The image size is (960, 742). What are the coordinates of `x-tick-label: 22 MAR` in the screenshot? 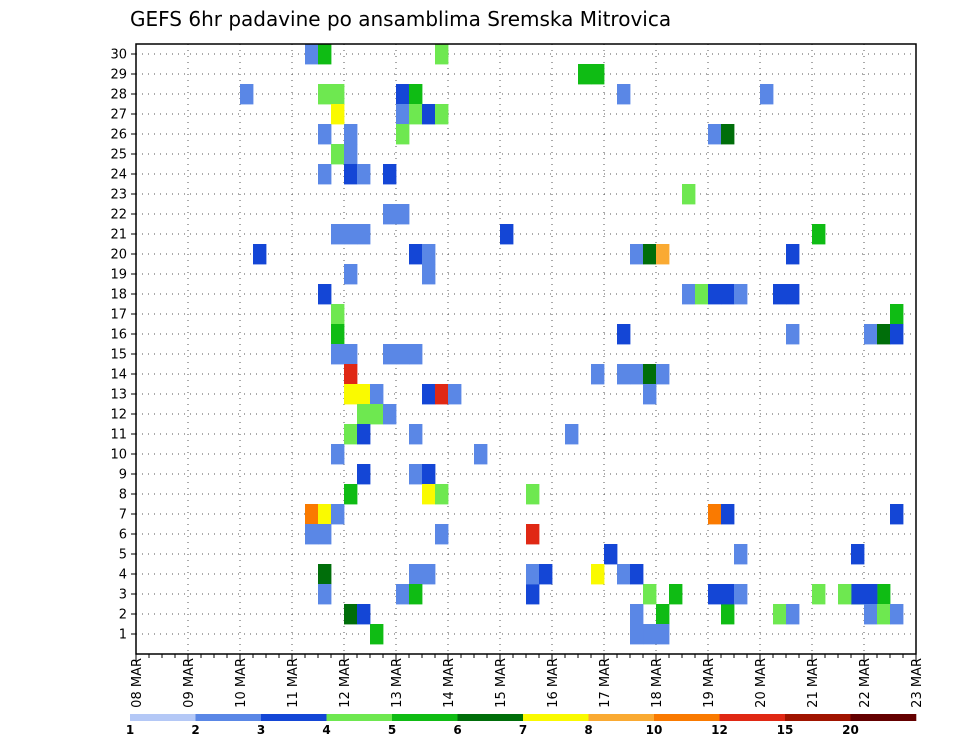 It's located at (865, 683).